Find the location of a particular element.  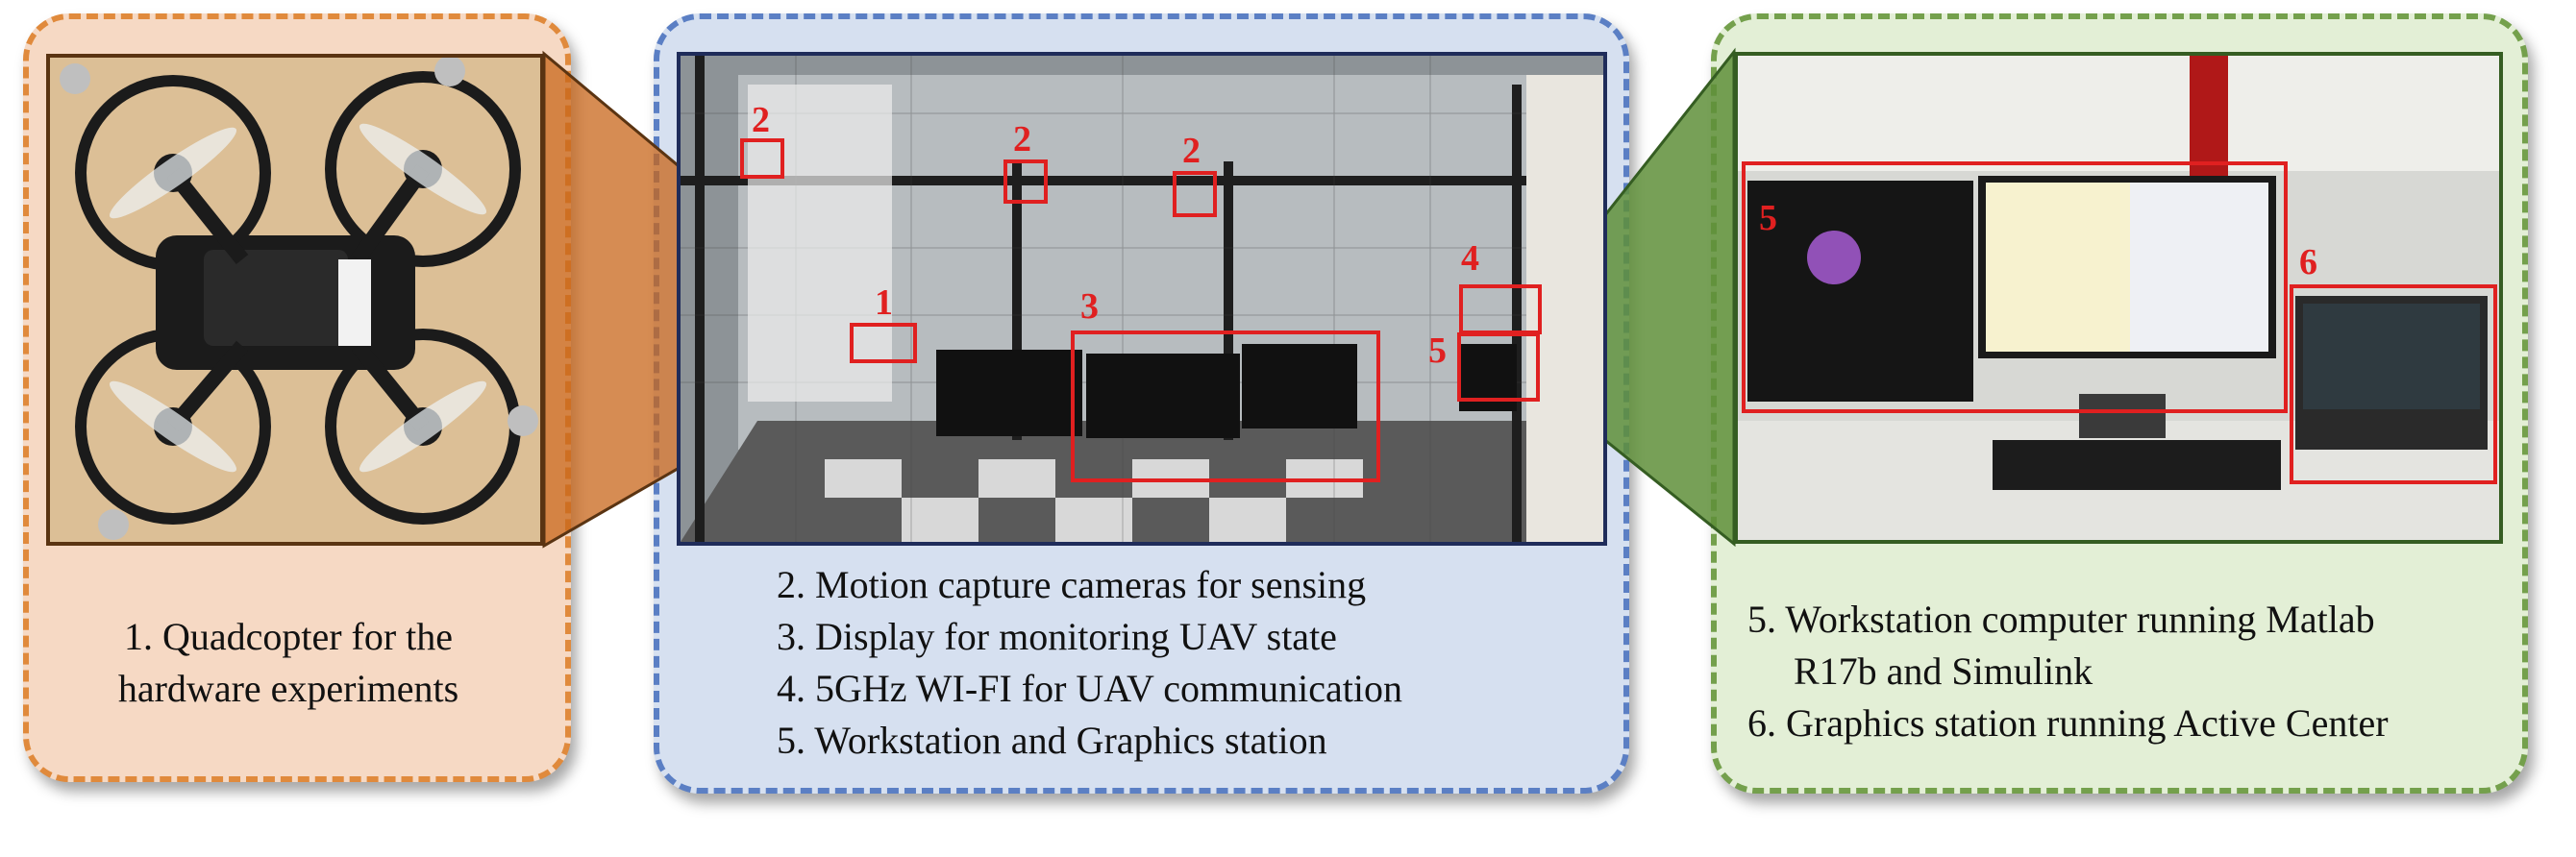

caption-line: 1. Quadcopter for the is located at coordinates (288, 636).